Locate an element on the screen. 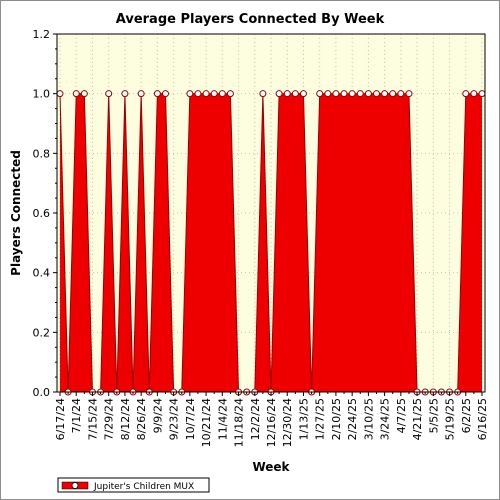  x-tick-label: 3/24/25 is located at coordinates (385, 419).